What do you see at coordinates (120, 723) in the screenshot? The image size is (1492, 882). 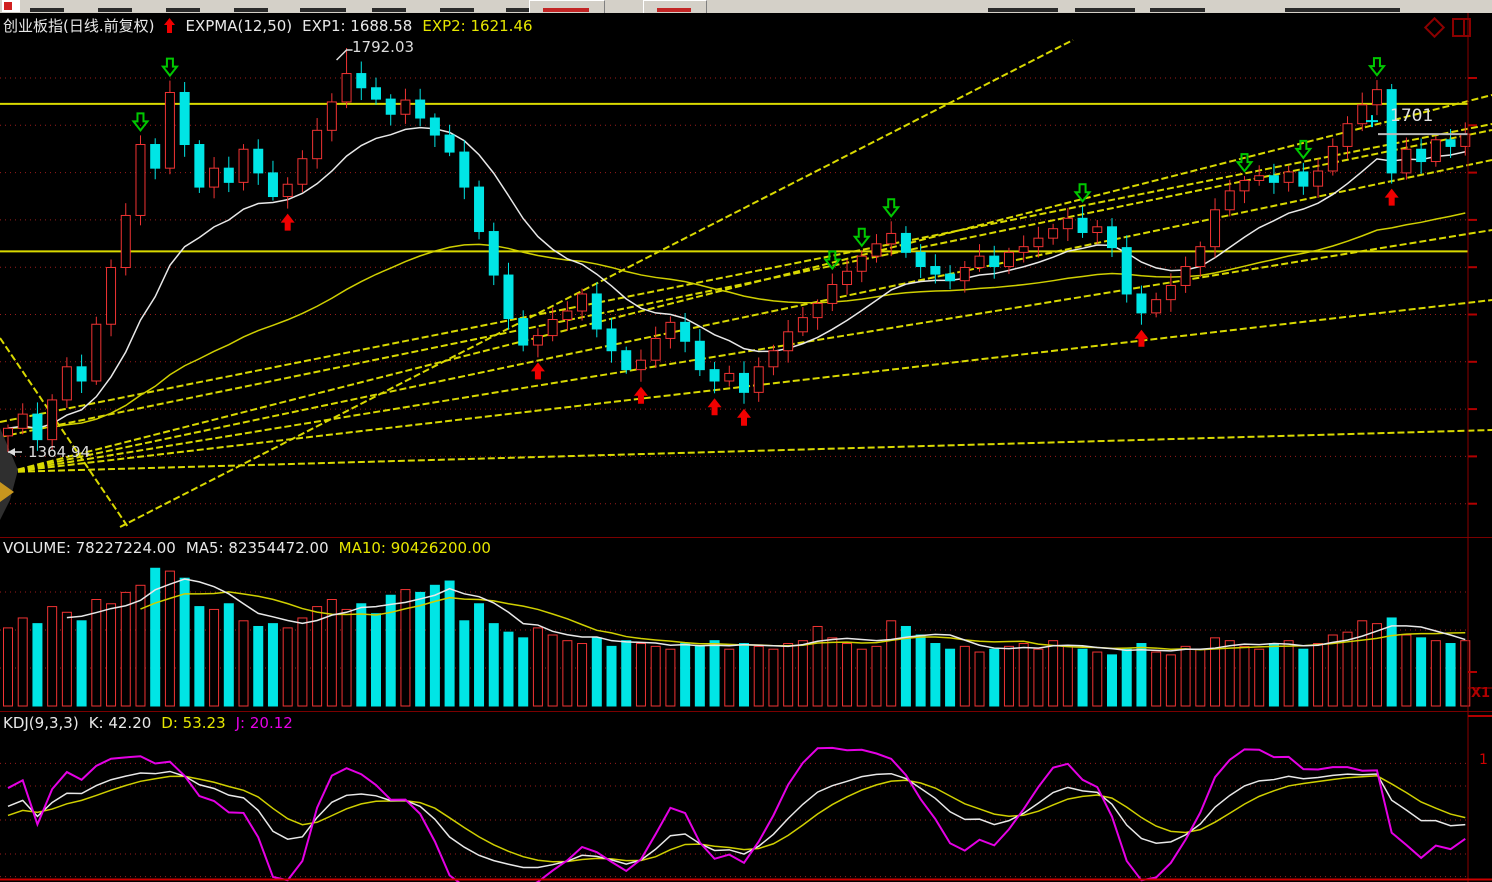 I see `kdj-k-value: K: 42.20` at bounding box center [120, 723].